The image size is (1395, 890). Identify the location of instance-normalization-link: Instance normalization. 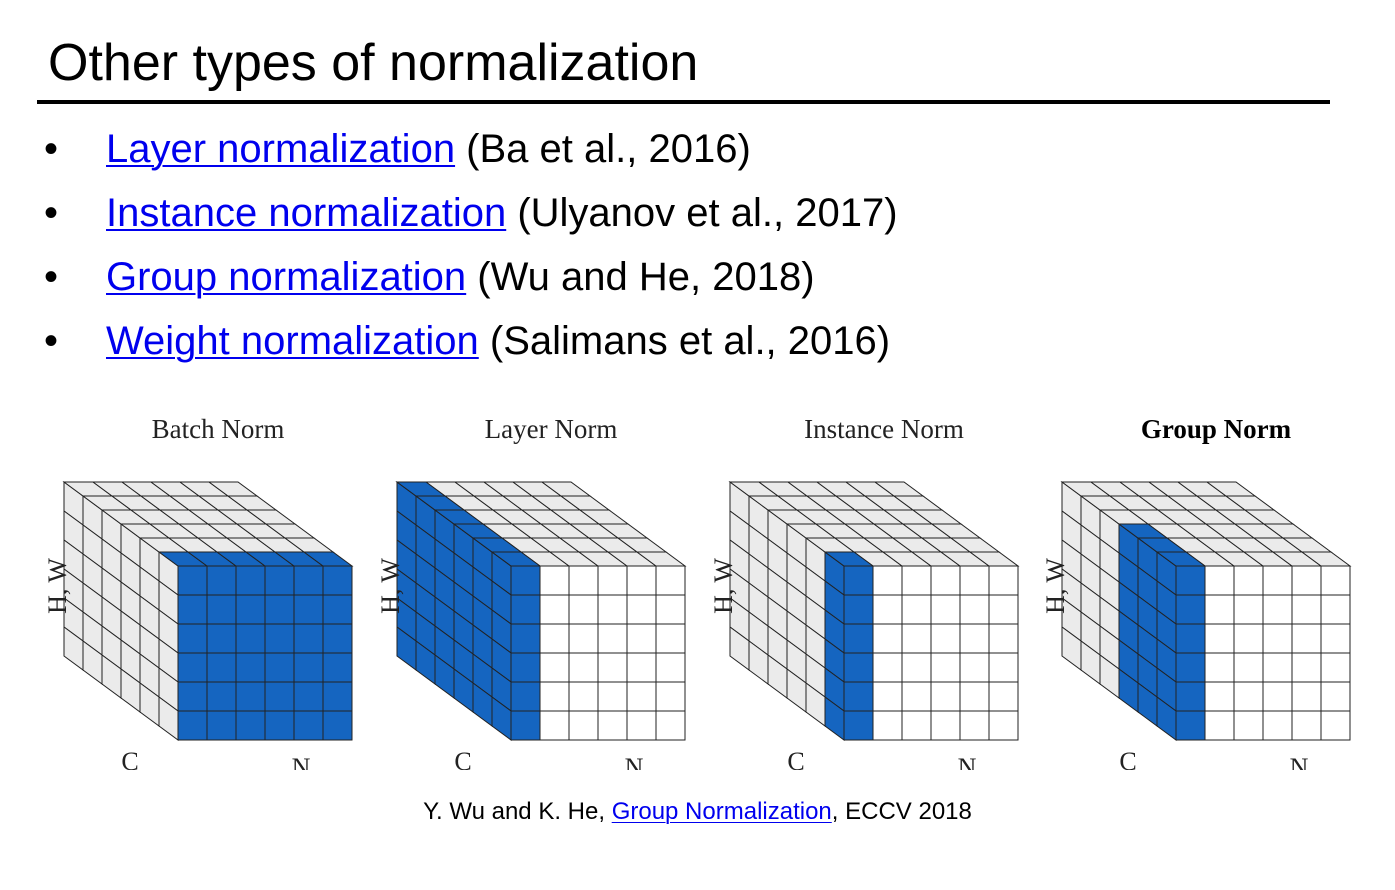
(306, 213).